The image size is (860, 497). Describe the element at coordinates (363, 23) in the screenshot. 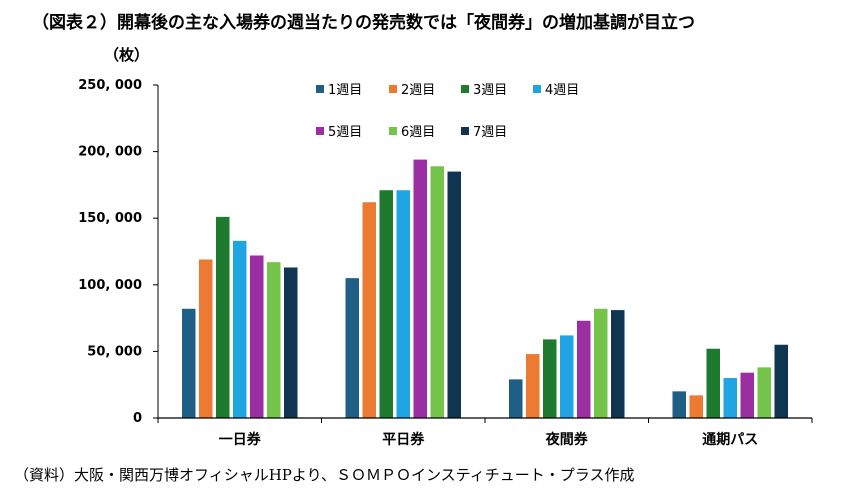

I see `chart-title: （図表２）開幕後の主な入場券の週当たりの発売数では「夜間券」の増加基調が目立つ` at that location.